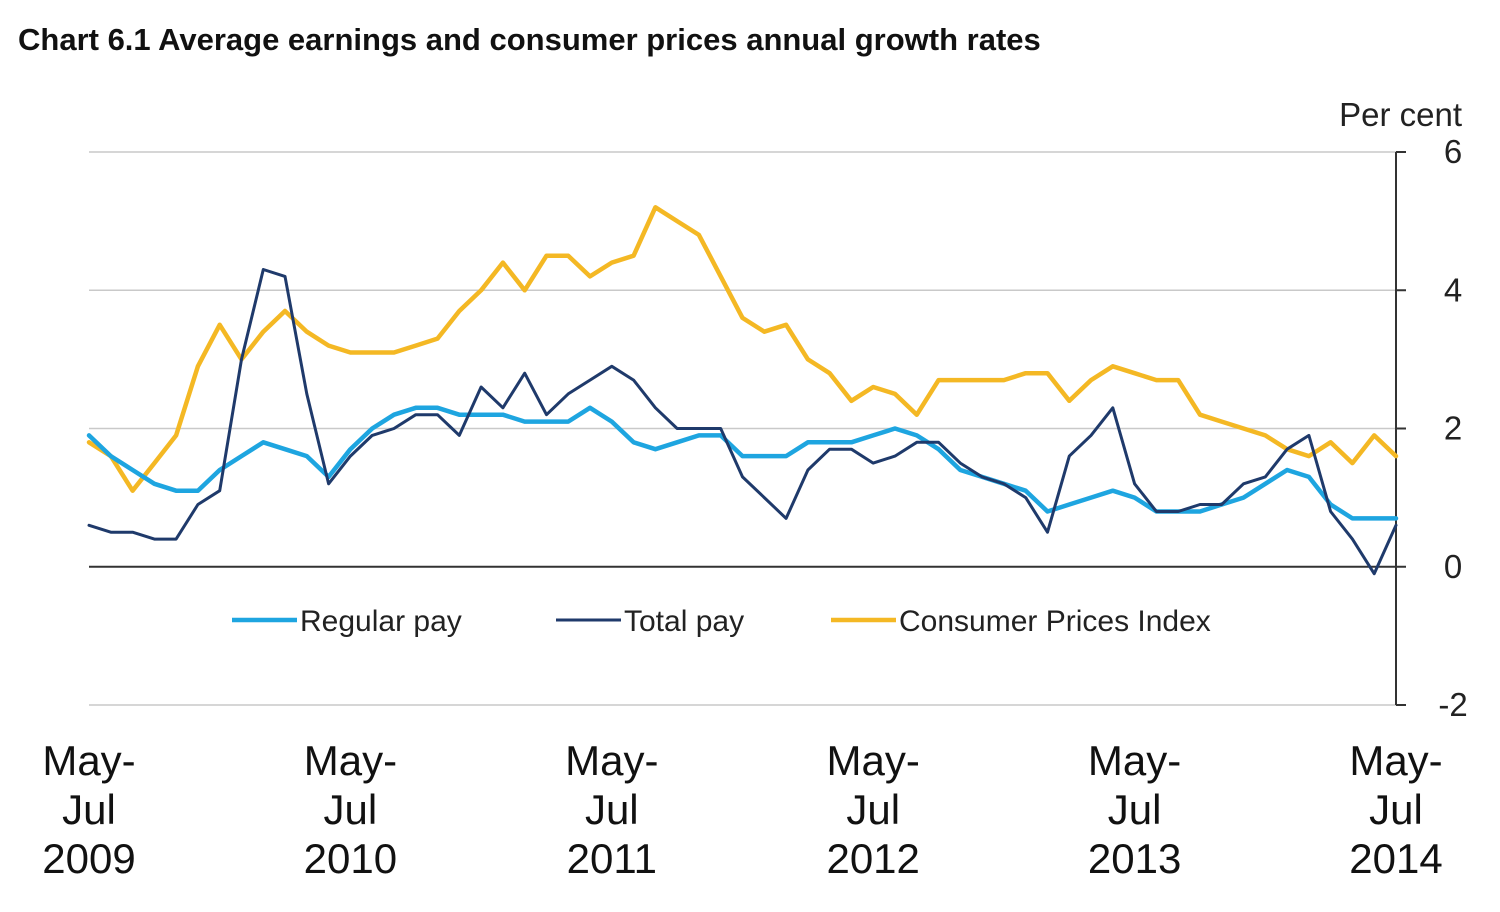 The height and width of the screenshot is (912, 1500). Describe the element at coordinates (742, 463) in the screenshot. I see `series-line-regular-pay` at that location.